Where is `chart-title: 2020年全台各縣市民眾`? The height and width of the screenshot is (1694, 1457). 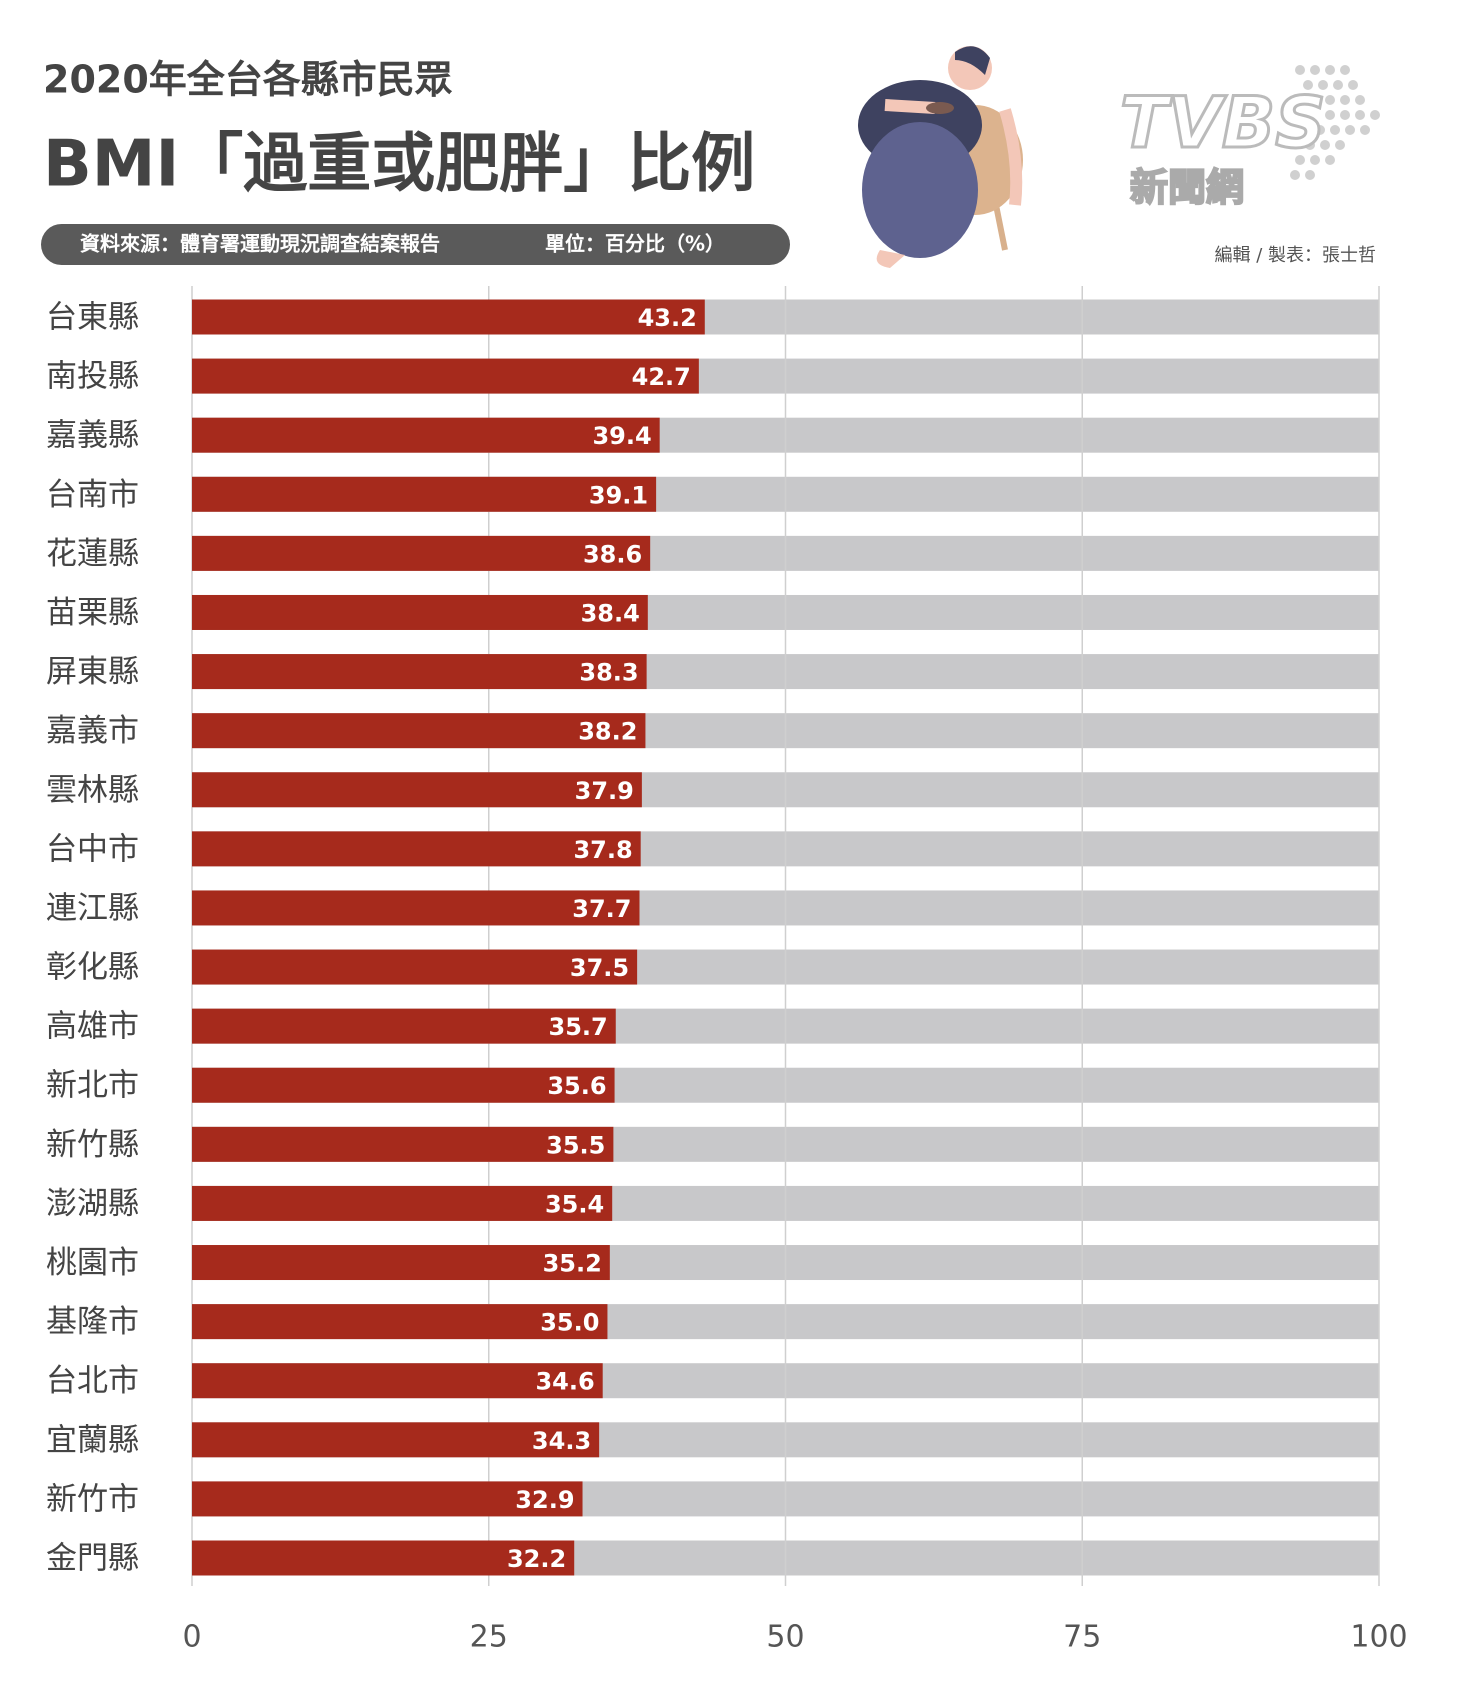 chart-title: 2020年全台各縣市民眾 is located at coordinates (248, 80).